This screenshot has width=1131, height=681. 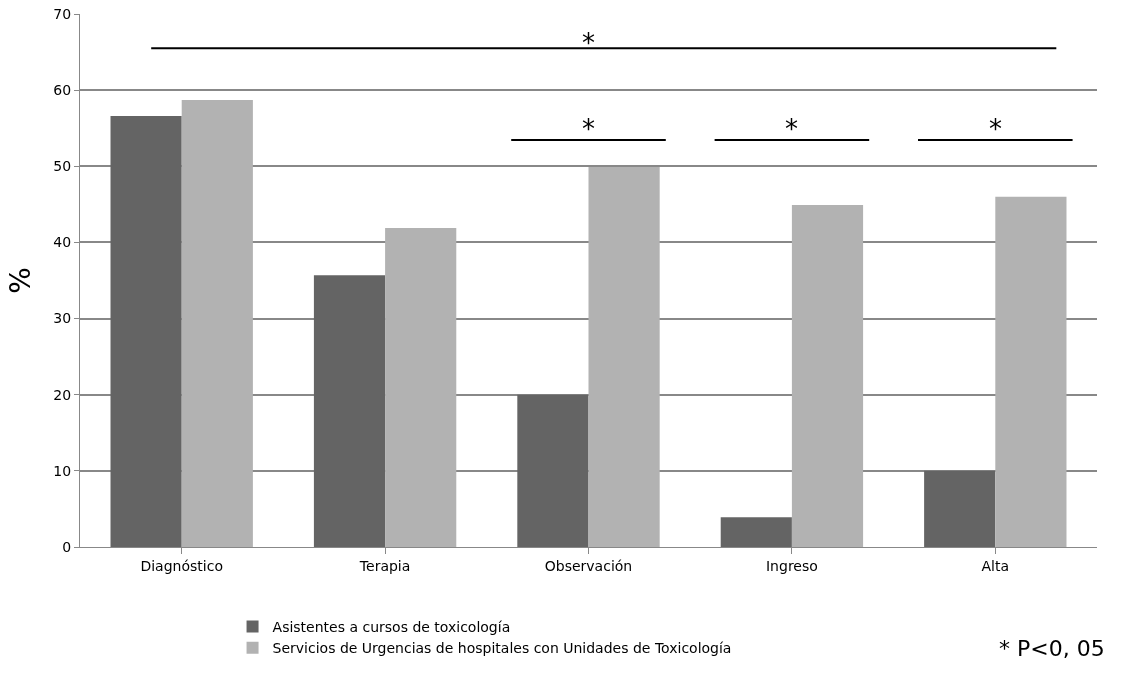 I want to click on x-tick-label: Ingreso, so click(x=791, y=565).